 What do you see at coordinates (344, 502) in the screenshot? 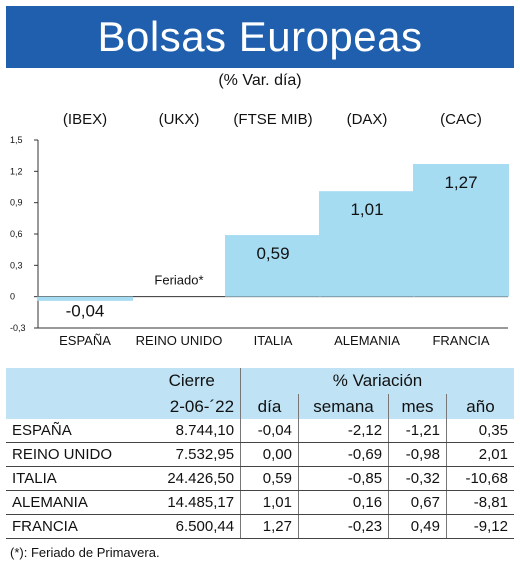
I see `semana-cell: 0,16` at bounding box center [344, 502].